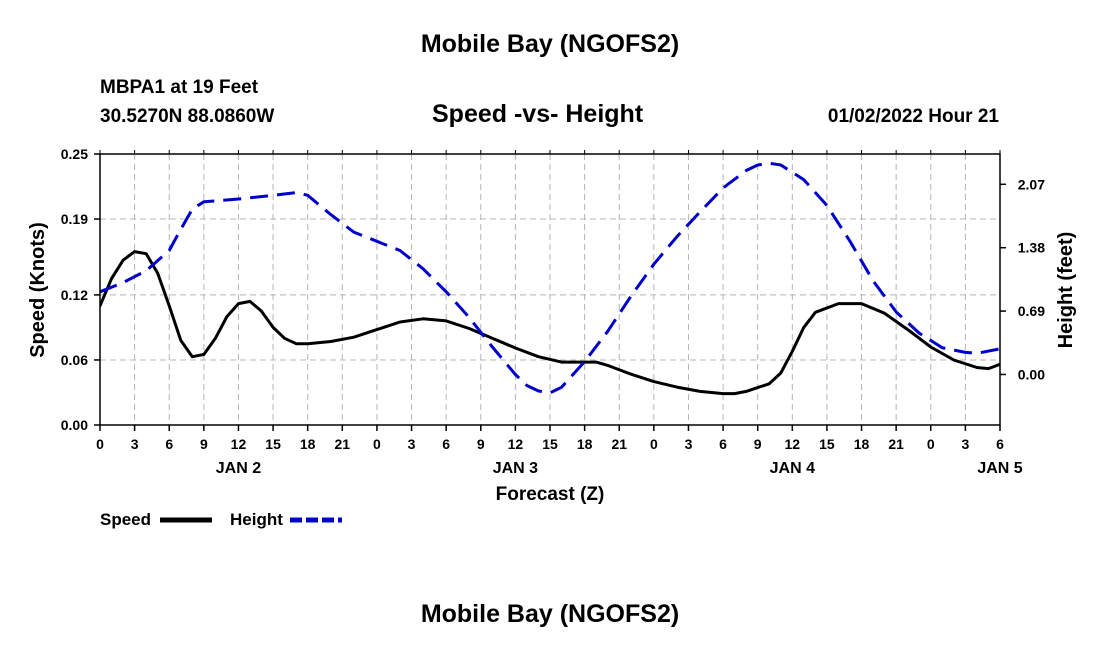 The height and width of the screenshot is (650, 1100). What do you see at coordinates (74, 154) in the screenshot?
I see `y-tick-label: 0.25` at bounding box center [74, 154].